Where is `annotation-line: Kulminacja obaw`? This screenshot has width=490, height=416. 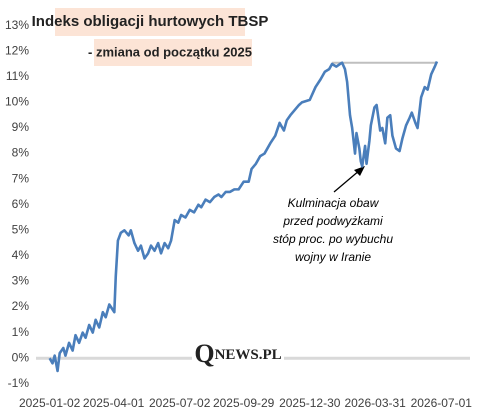
annotation-line: Kulminacja obaw is located at coordinates (334, 203).